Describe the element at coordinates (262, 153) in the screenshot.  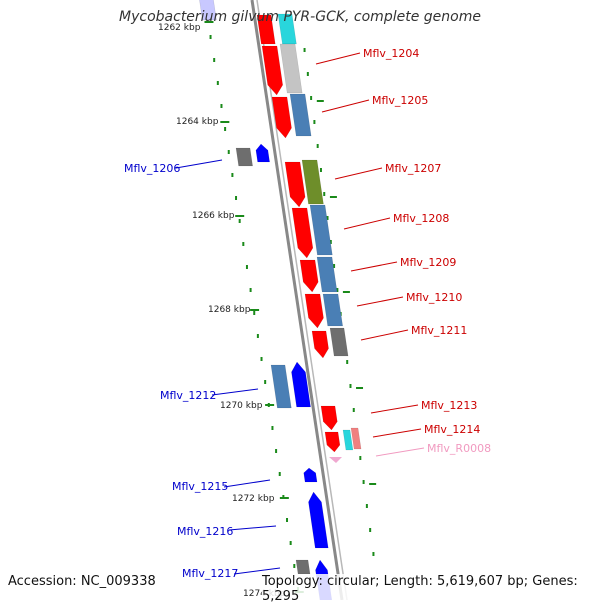
I see `gene-shape-mflv-1206-b` at that location.